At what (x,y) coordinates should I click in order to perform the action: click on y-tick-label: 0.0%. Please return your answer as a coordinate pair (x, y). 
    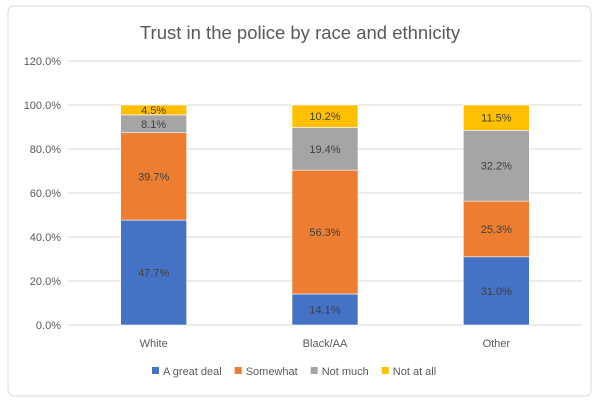
    Looking at the image, I should click on (48, 326).